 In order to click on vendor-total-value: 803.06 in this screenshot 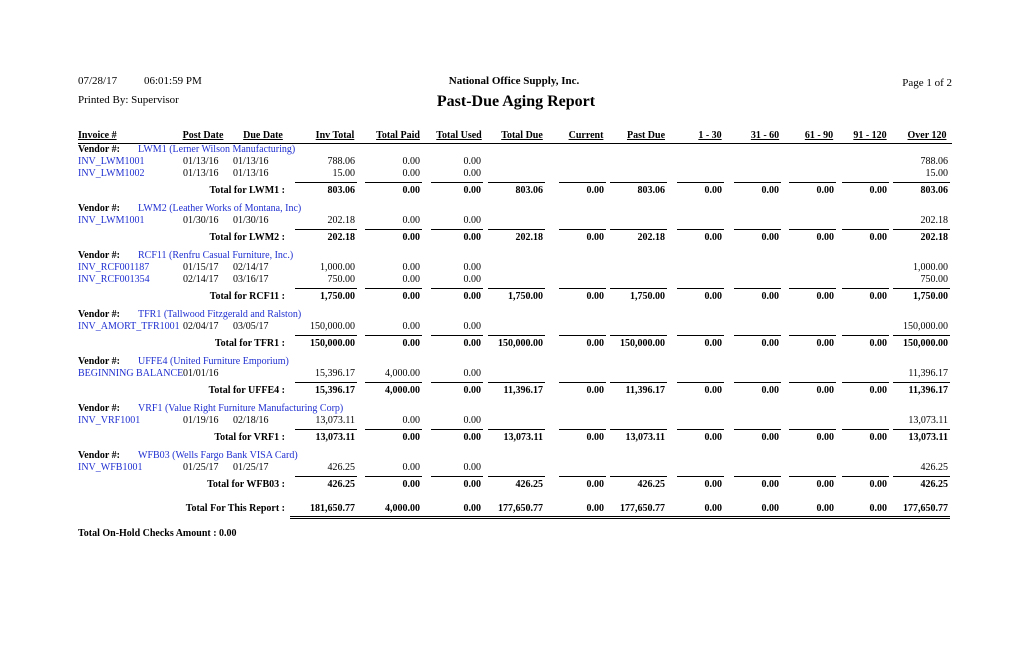, I will do `click(341, 190)`.